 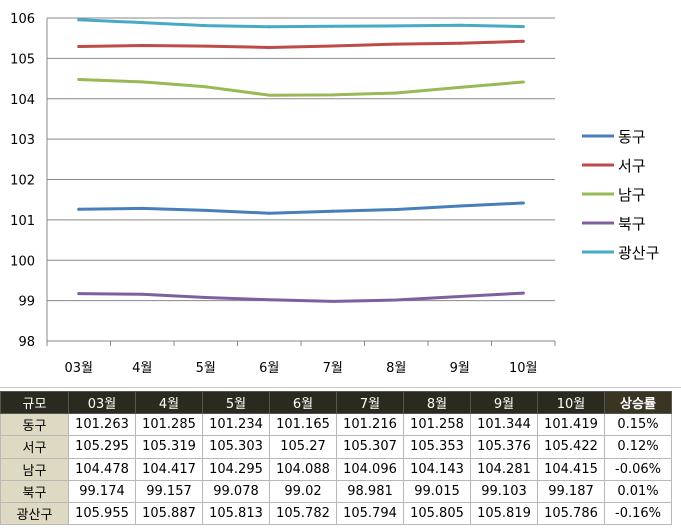 What do you see at coordinates (236, 447) in the screenshot?
I see `table-cell: 105.303` at bounding box center [236, 447].